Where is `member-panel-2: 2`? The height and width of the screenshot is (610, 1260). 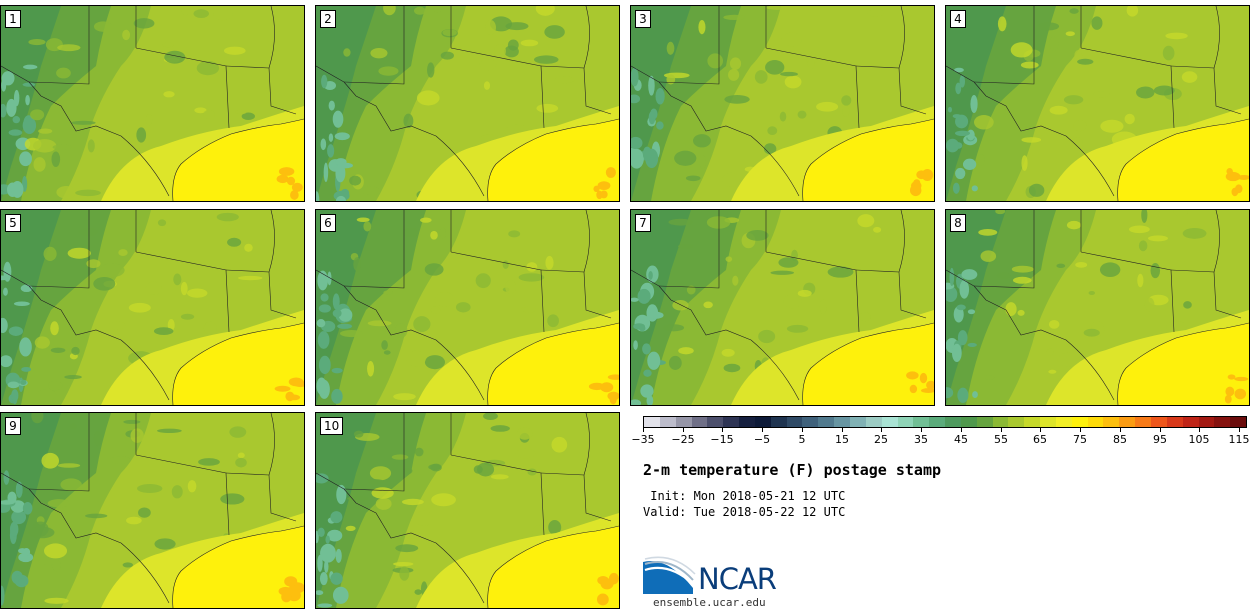 member-panel-2: 2 is located at coordinates (467, 103).